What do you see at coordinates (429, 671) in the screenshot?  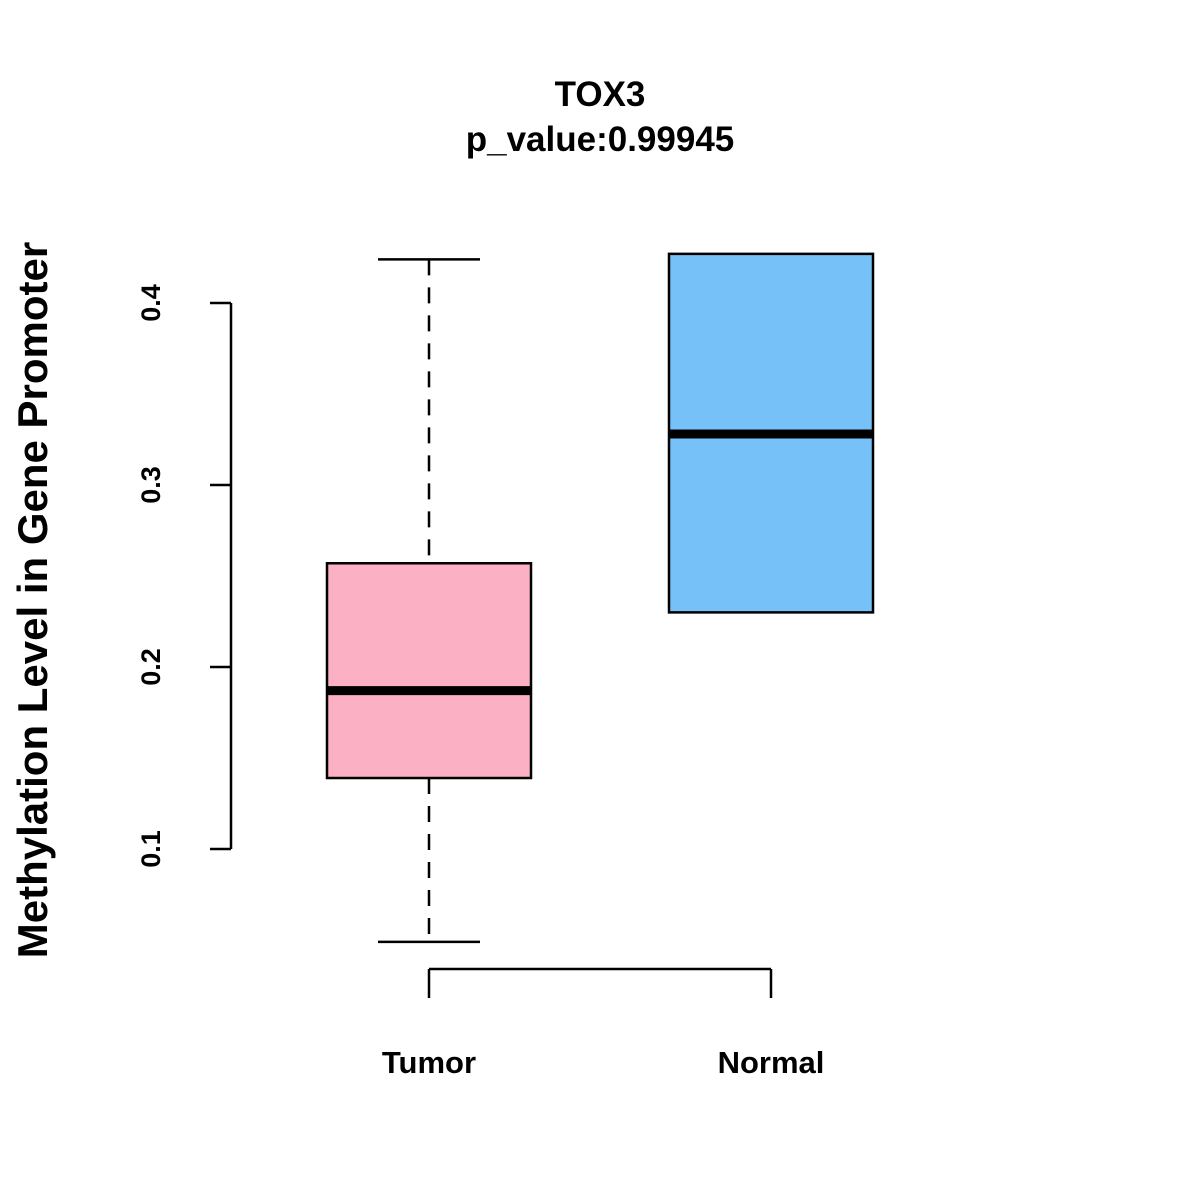 I see `box-iqr` at bounding box center [429, 671].